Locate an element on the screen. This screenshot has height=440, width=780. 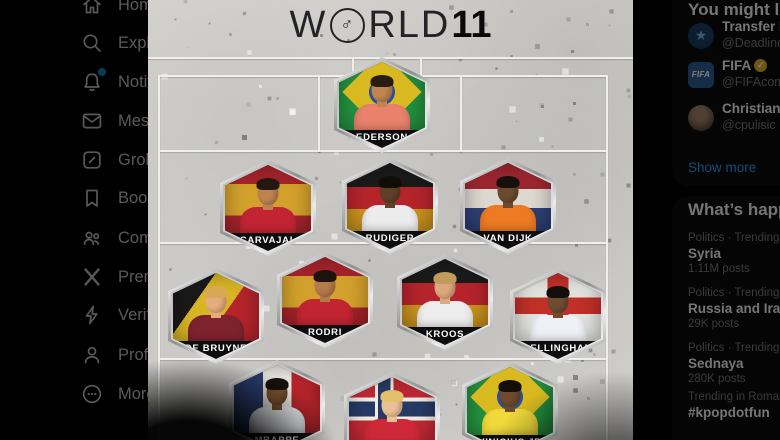
trend-category: Trending in Romania is located at coordinates (734, 397).